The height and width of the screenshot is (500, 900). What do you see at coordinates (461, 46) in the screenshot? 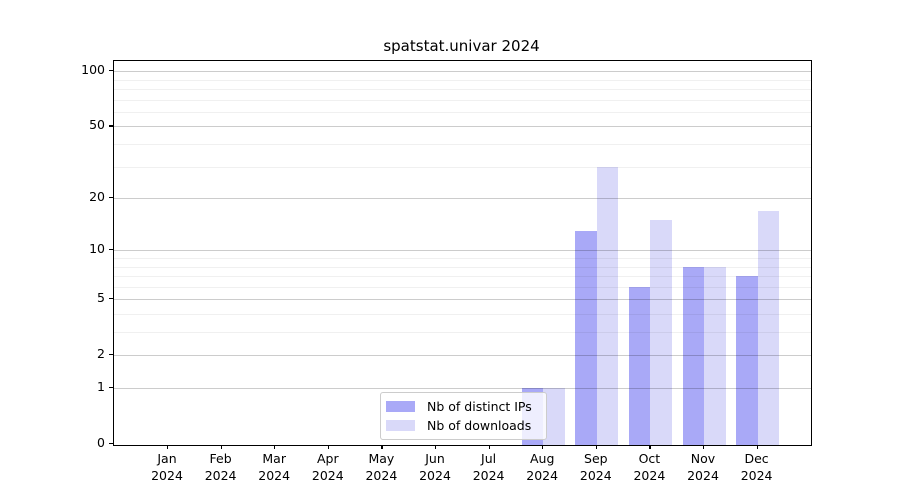
I see `chart-title: spatstat.univar 2024` at bounding box center [461, 46].